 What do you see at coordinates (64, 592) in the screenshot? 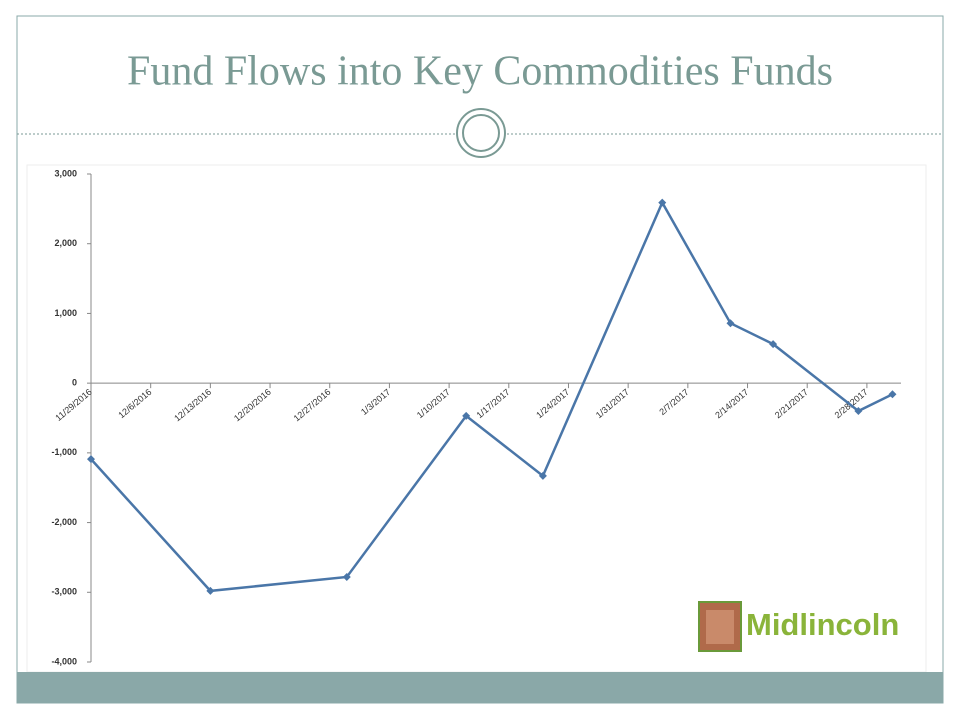
I see `y-tick-label: -3,000` at bounding box center [64, 592].